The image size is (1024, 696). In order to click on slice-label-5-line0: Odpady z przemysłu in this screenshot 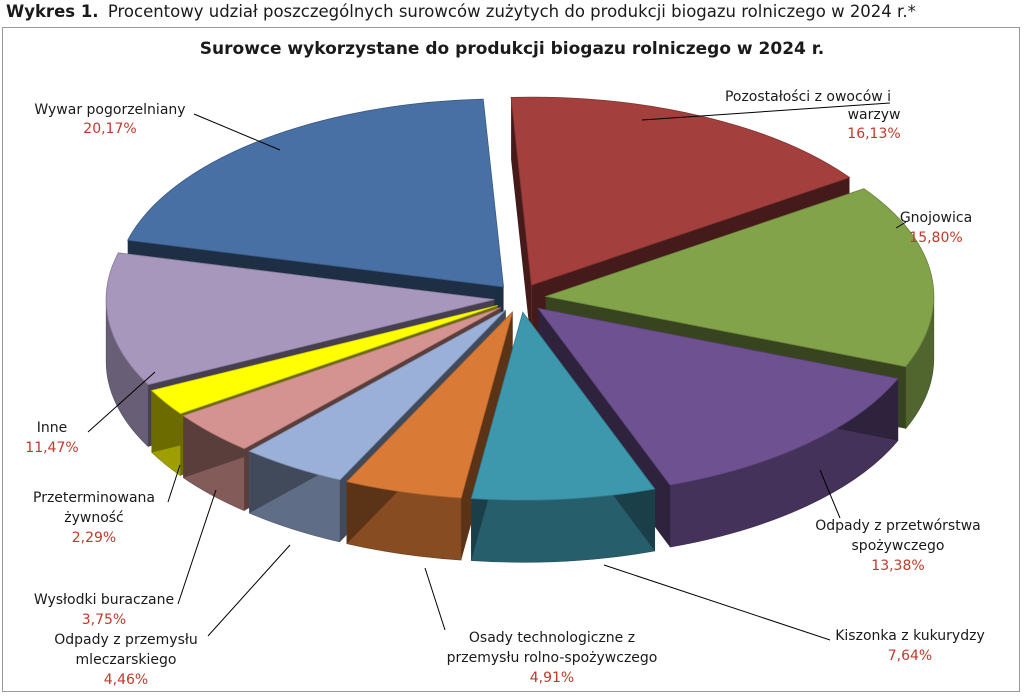, I will do `click(125, 640)`.